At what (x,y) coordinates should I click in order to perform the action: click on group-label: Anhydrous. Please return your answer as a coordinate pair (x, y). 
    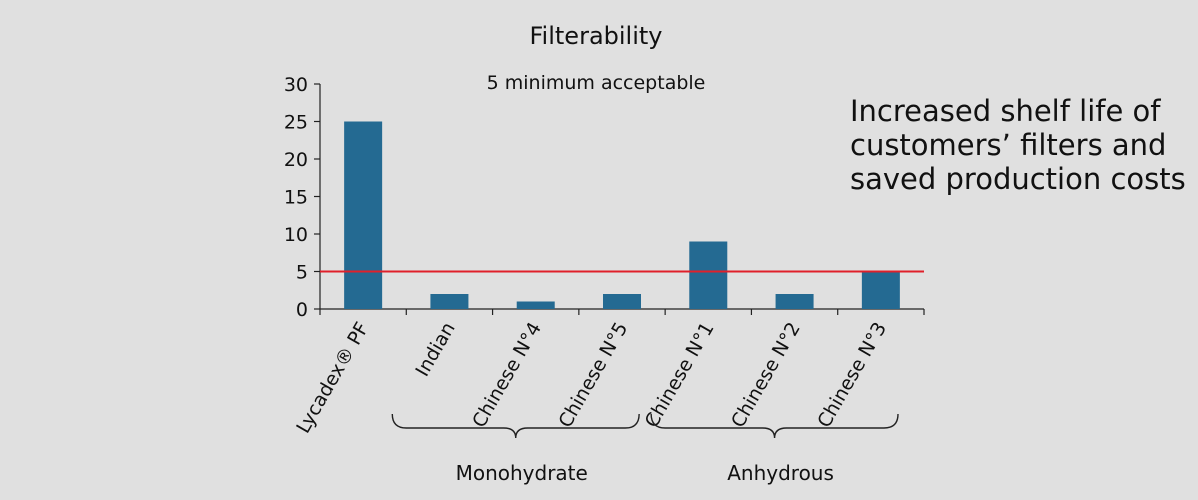
    Looking at the image, I should click on (780, 473).